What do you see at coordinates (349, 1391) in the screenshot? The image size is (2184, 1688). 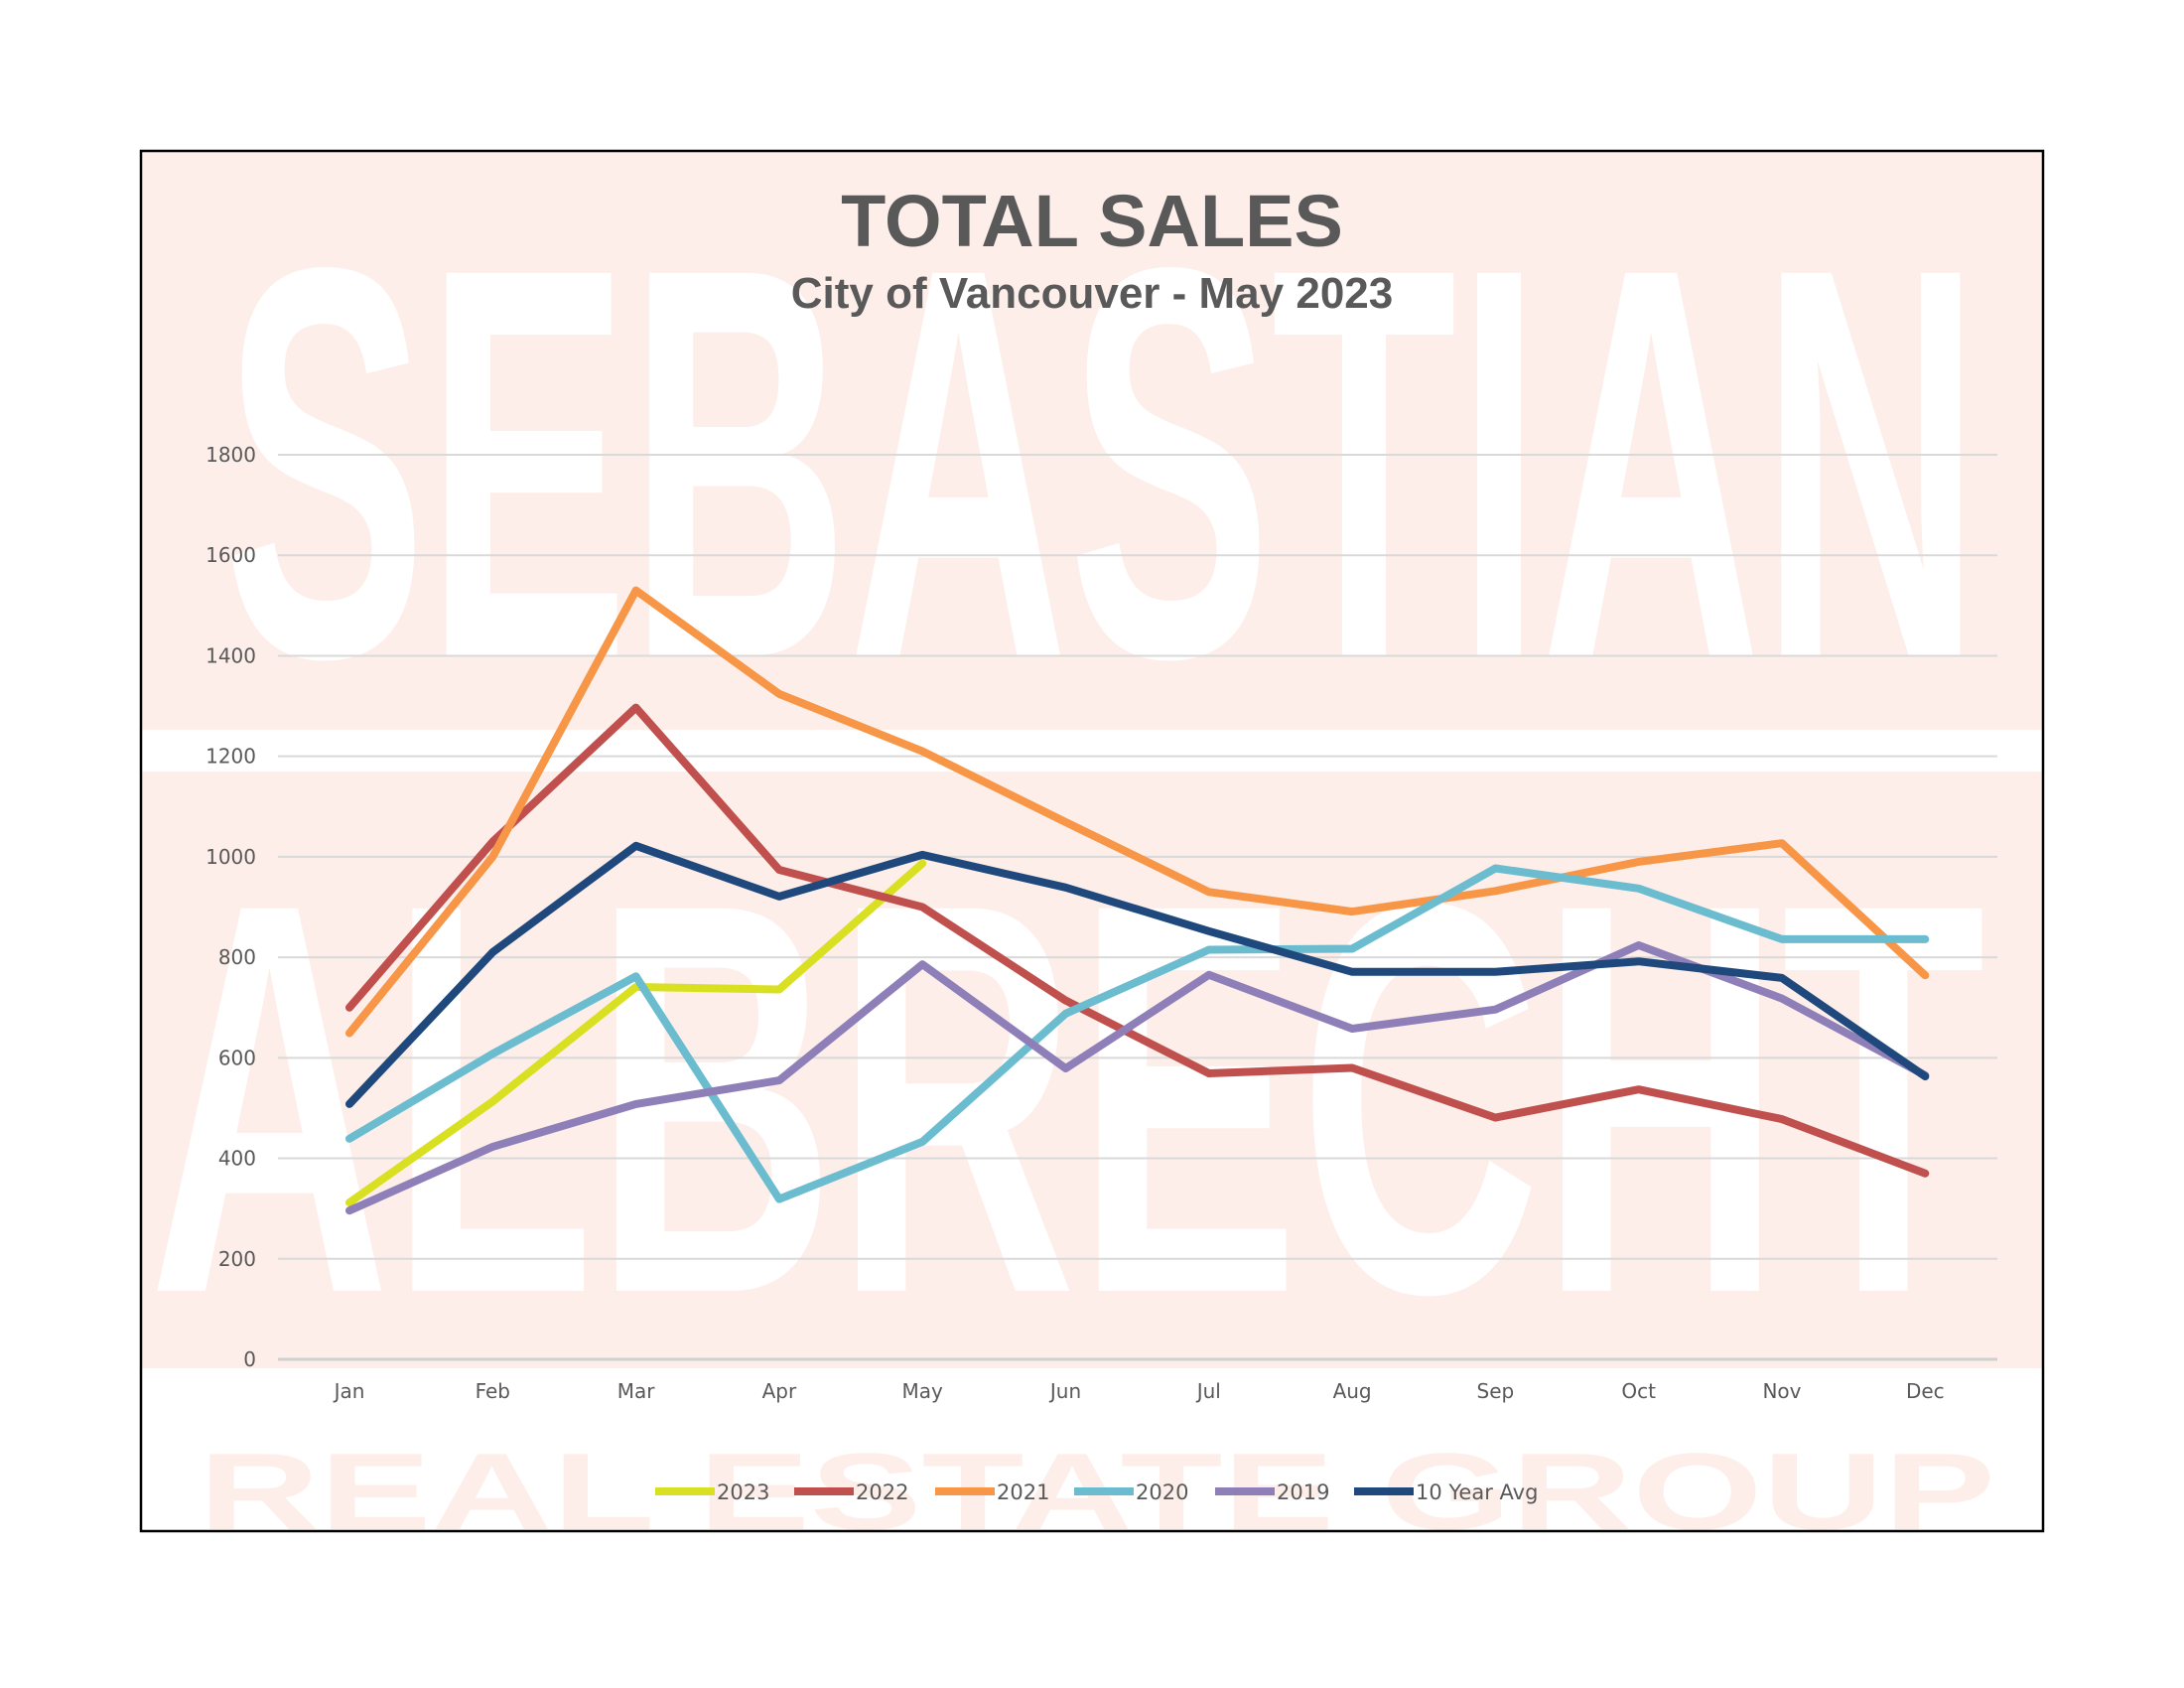 I see `x-tick-label: Jan` at bounding box center [349, 1391].